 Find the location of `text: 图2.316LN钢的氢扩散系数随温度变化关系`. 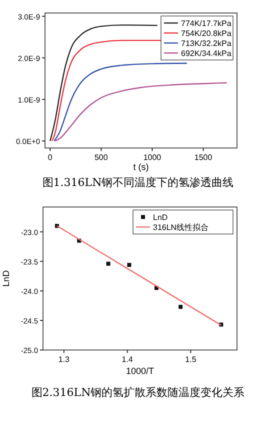

text: 图2.316LN钢的氢扩散系数随温度变化关系 is located at coordinates (138, 392).